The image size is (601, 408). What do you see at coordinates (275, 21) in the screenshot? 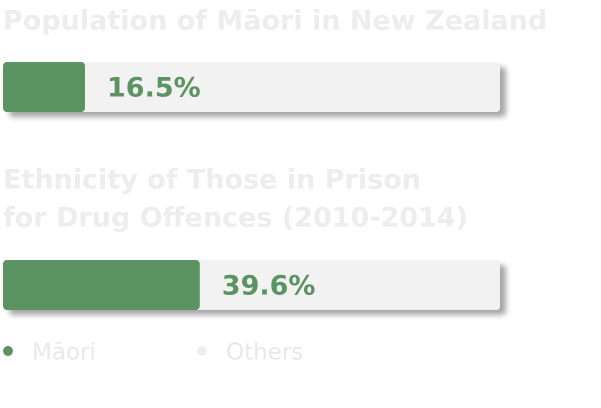
I see `chart-title: Population of Māori in New Zealand` at bounding box center [275, 21].